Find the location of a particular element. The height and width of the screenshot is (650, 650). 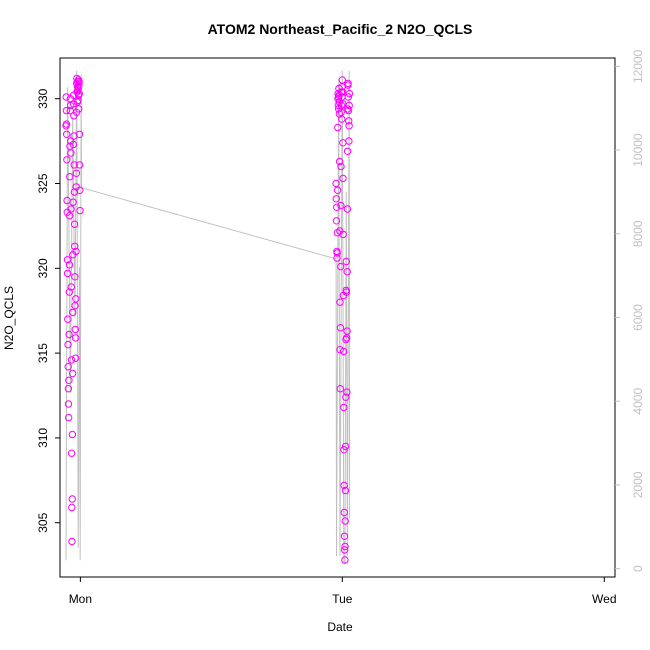

y-axis-label: N2O_QCLS is located at coordinates (9, 318).